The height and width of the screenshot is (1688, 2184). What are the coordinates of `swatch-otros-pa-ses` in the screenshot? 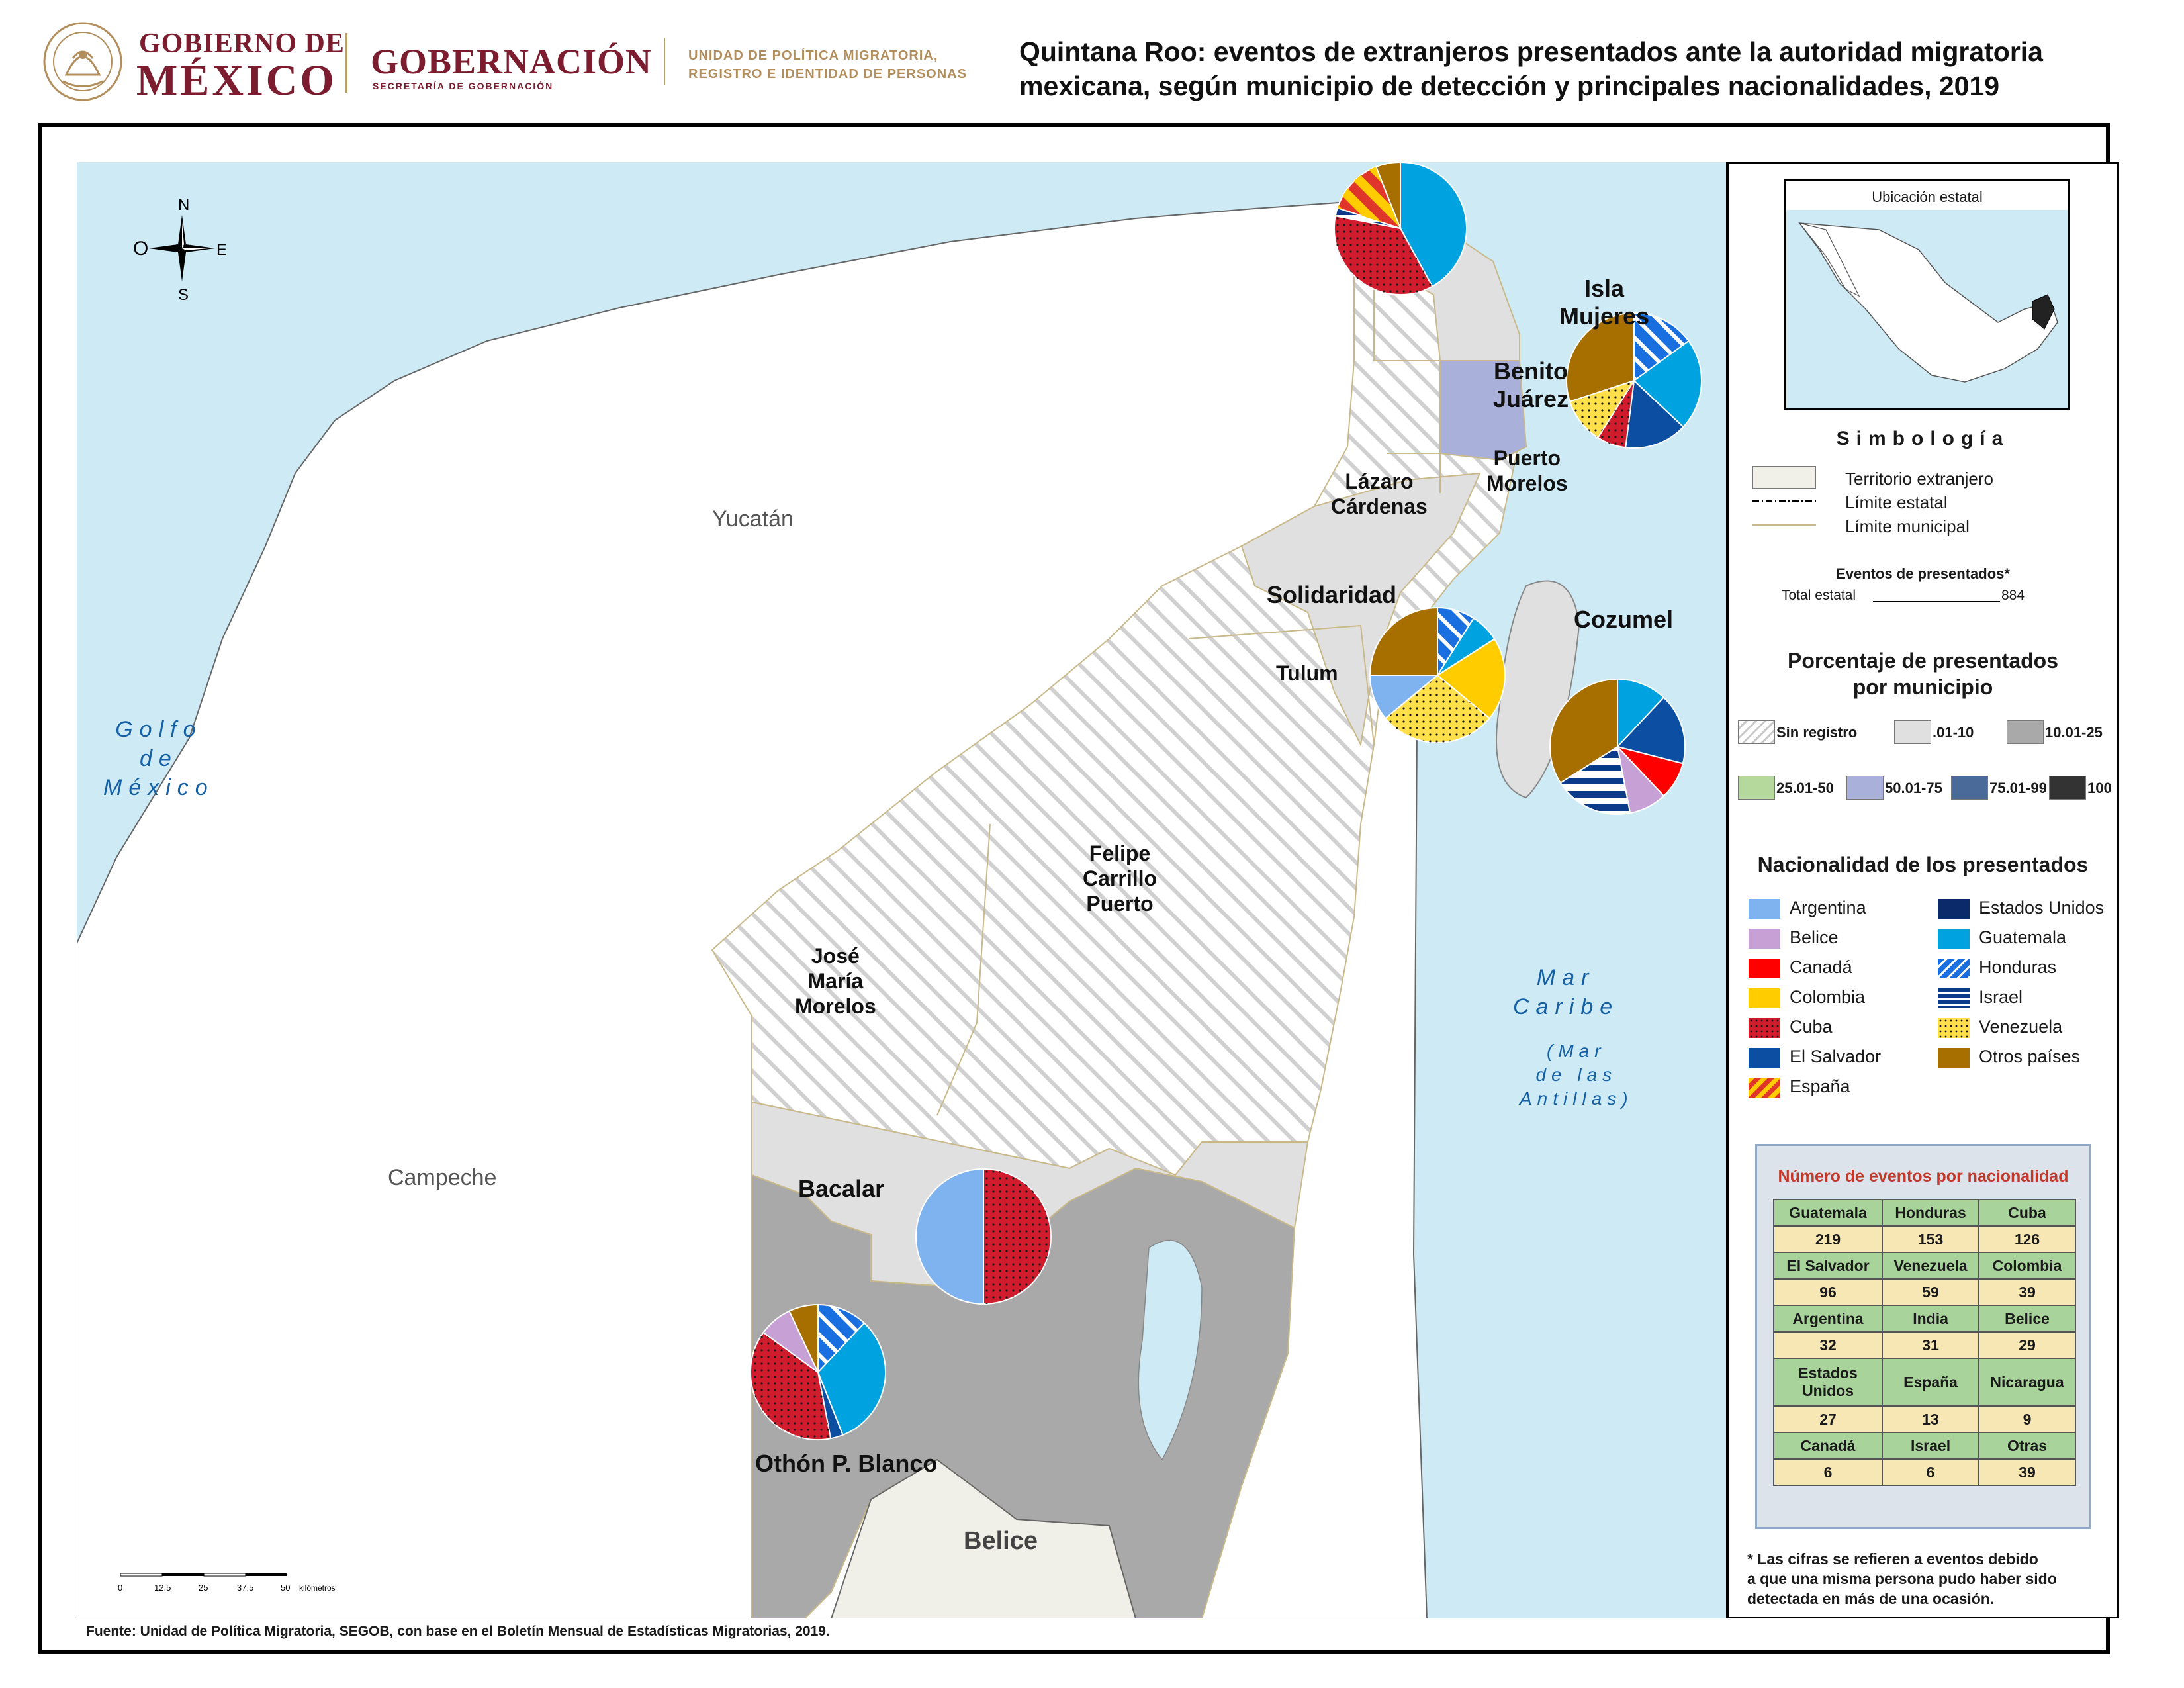 It's located at (1954, 1058).